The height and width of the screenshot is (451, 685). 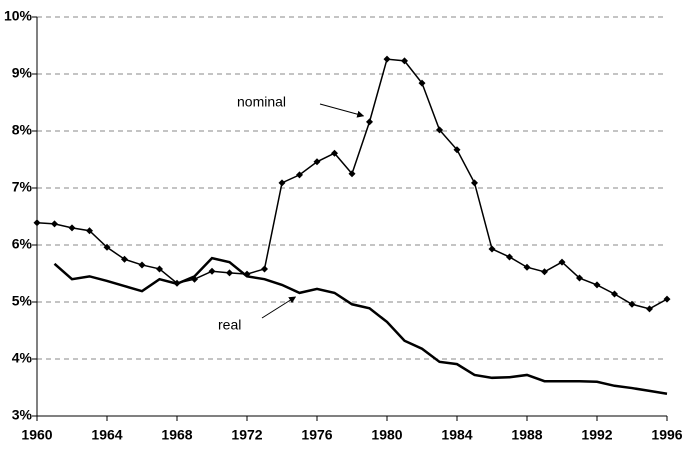 What do you see at coordinates (18, 16) in the screenshot?
I see `y-tick-label: 10%` at bounding box center [18, 16].